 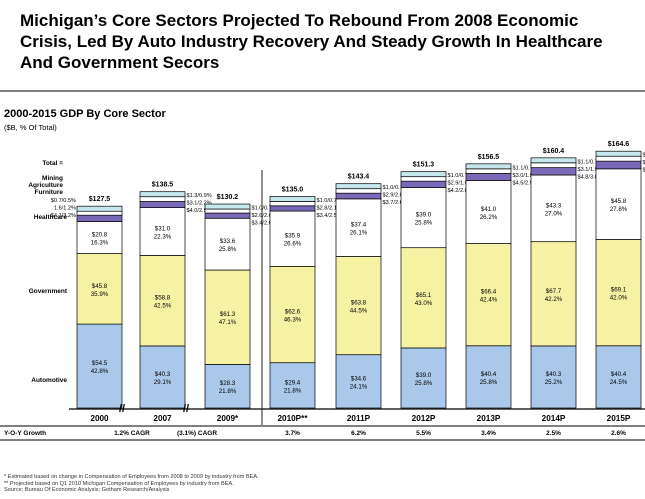 I want to click on total-label-4: $143.4, so click(x=359, y=177).